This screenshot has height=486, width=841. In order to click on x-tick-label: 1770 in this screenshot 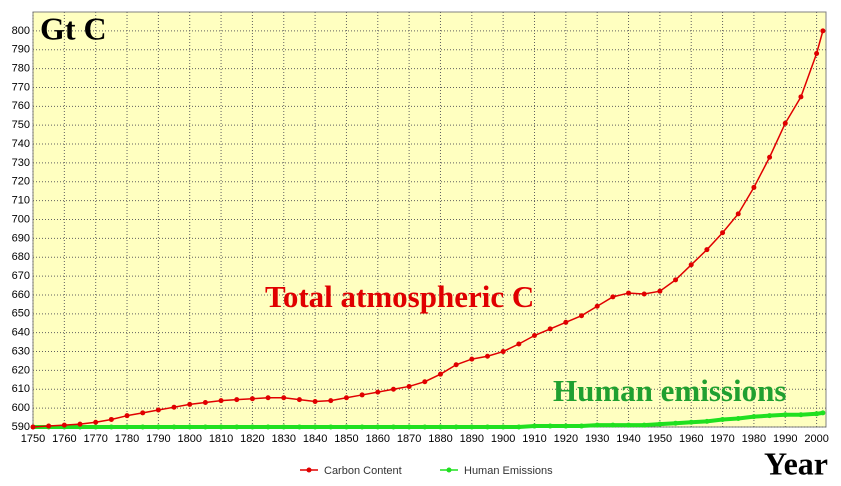, I will do `click(95, 439)`.